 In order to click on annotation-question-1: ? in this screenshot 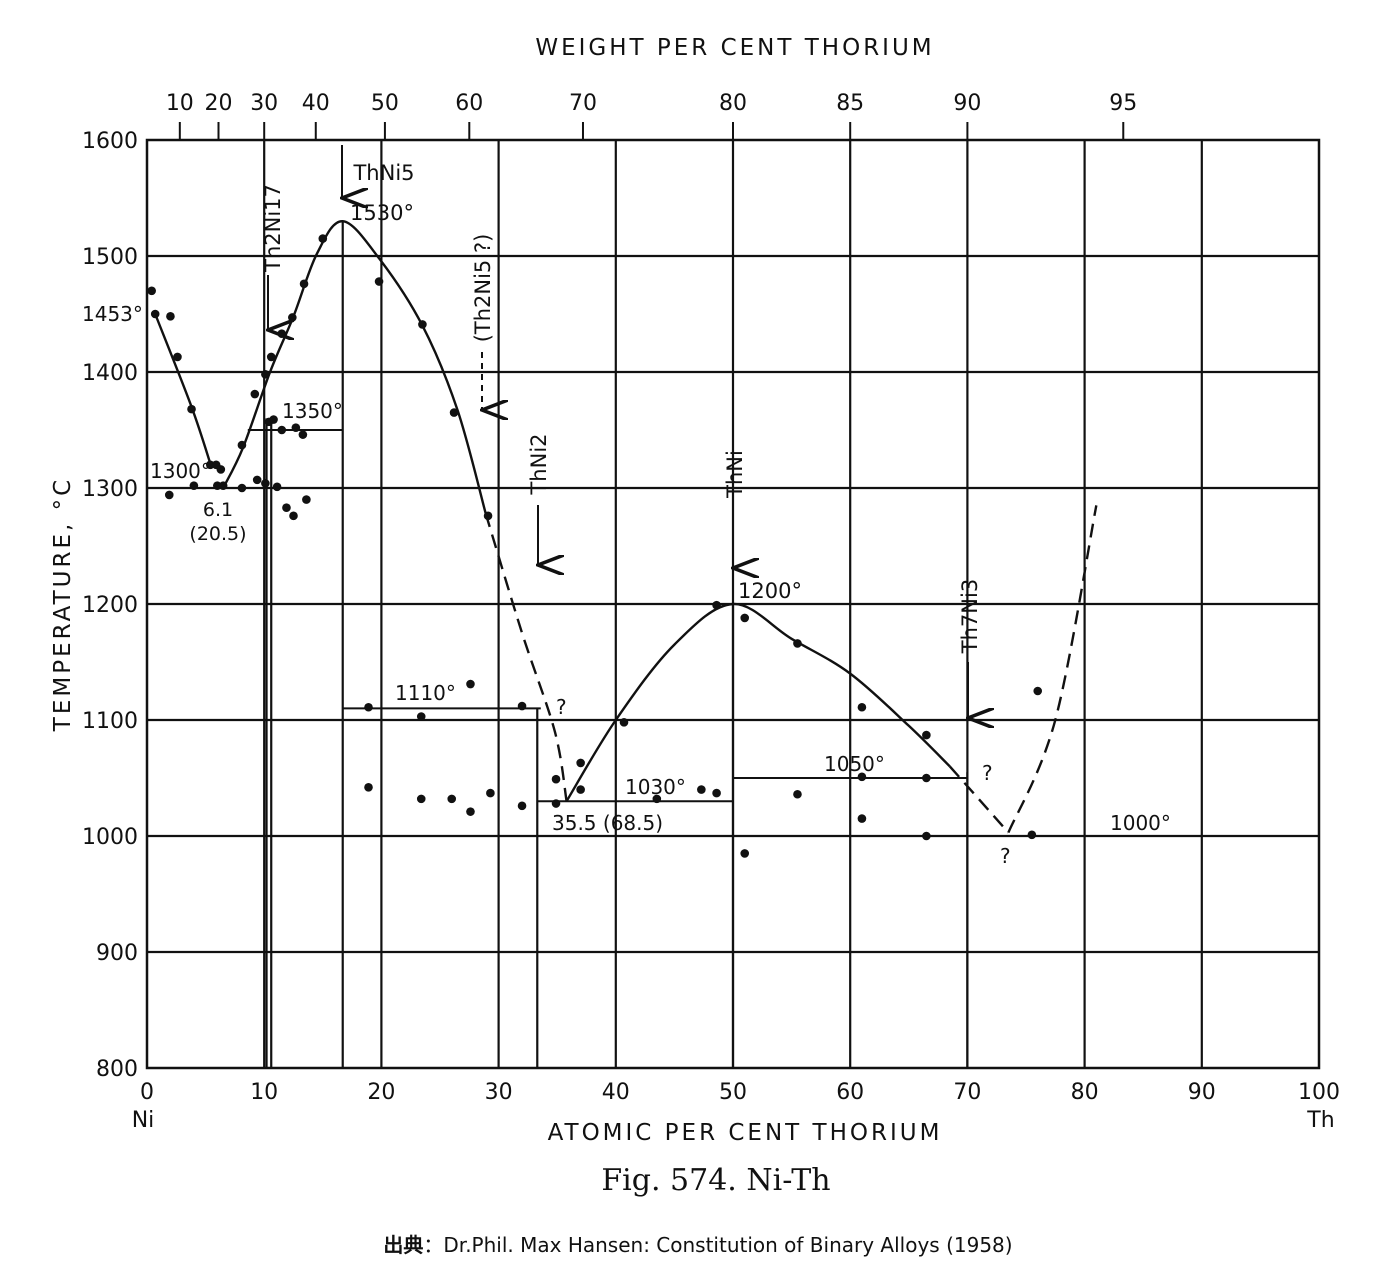, I will do `click(561, 707)`.